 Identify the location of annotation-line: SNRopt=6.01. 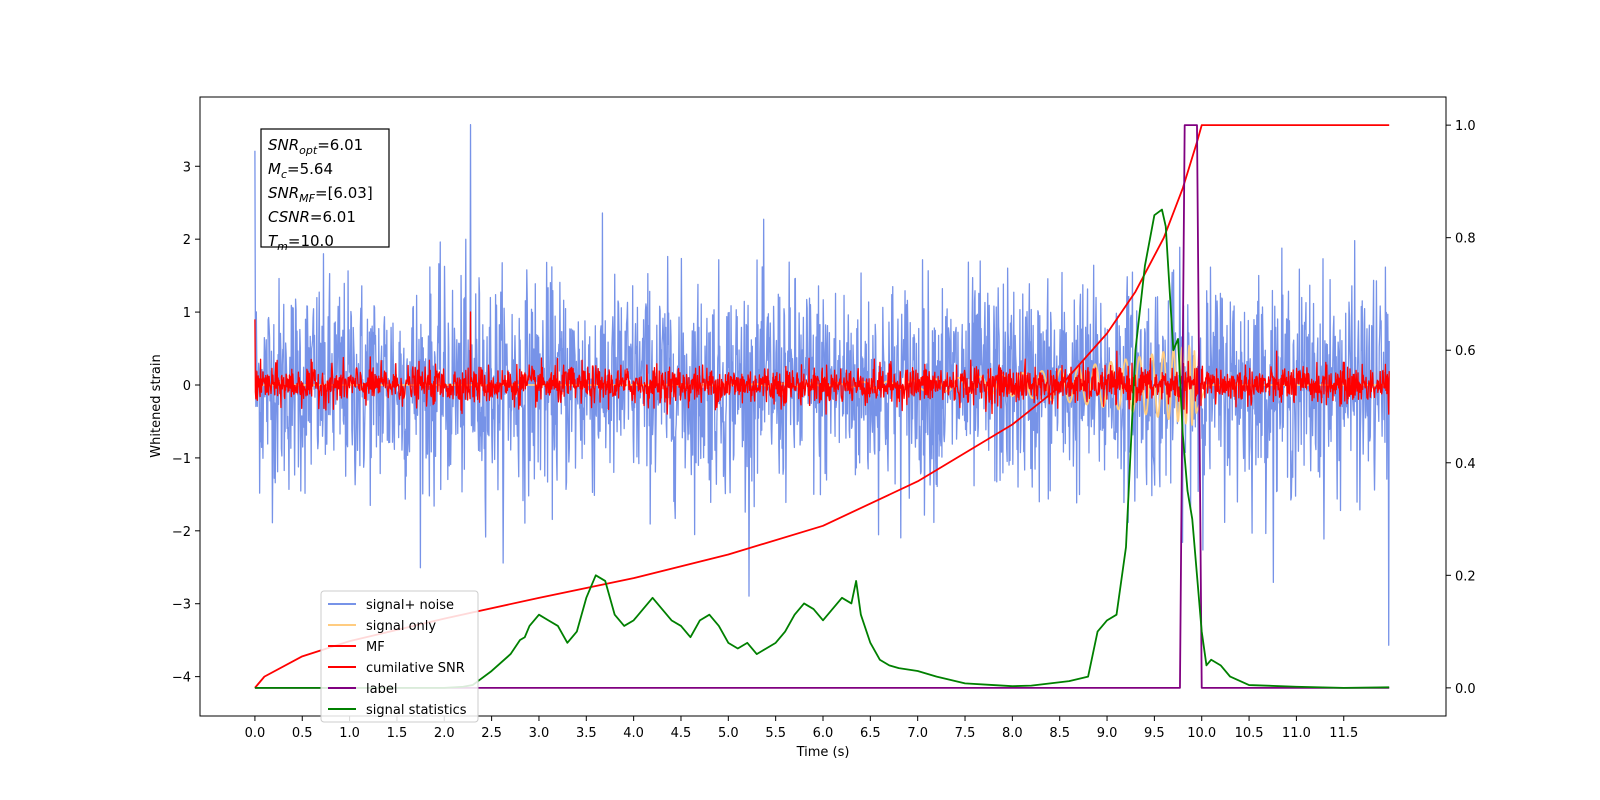
(315, 146).